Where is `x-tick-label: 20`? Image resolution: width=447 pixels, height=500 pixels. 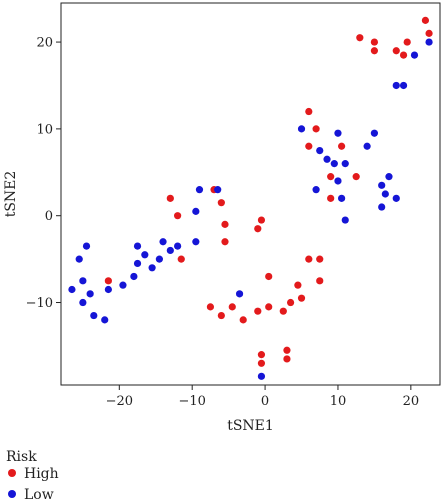
x-tick-label: 20 is located at coordinates (411, 401).